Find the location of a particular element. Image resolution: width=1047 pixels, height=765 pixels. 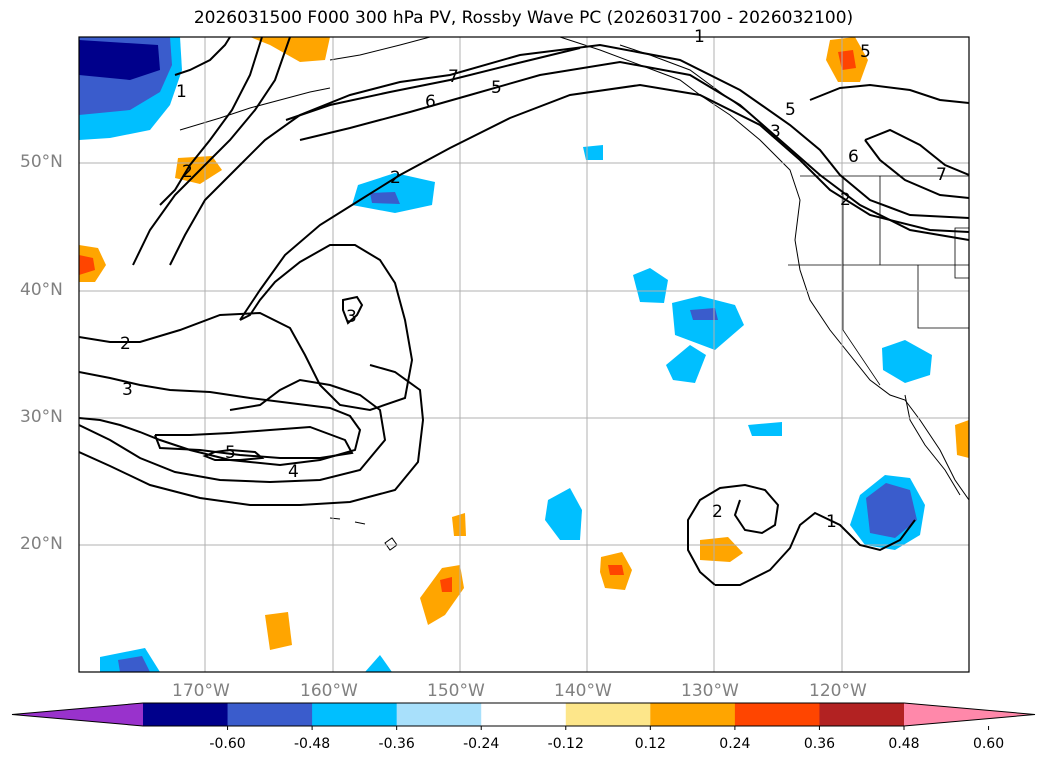

lat-label: 30°N is located at coordinates (41, 417).